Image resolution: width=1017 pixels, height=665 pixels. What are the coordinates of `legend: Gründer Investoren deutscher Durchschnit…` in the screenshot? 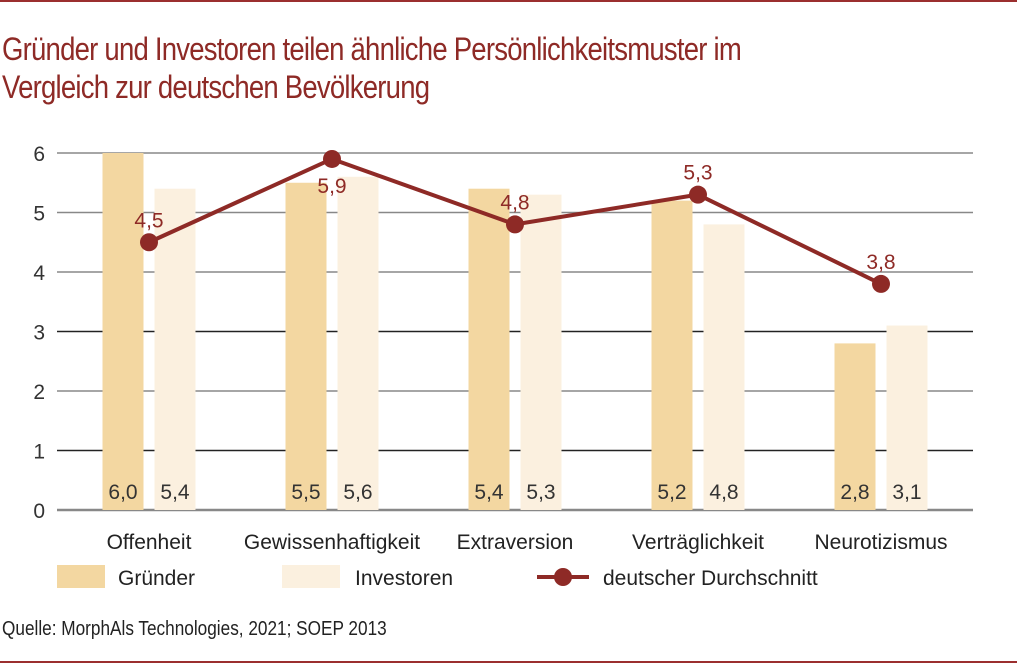 It's located at (437, 577).